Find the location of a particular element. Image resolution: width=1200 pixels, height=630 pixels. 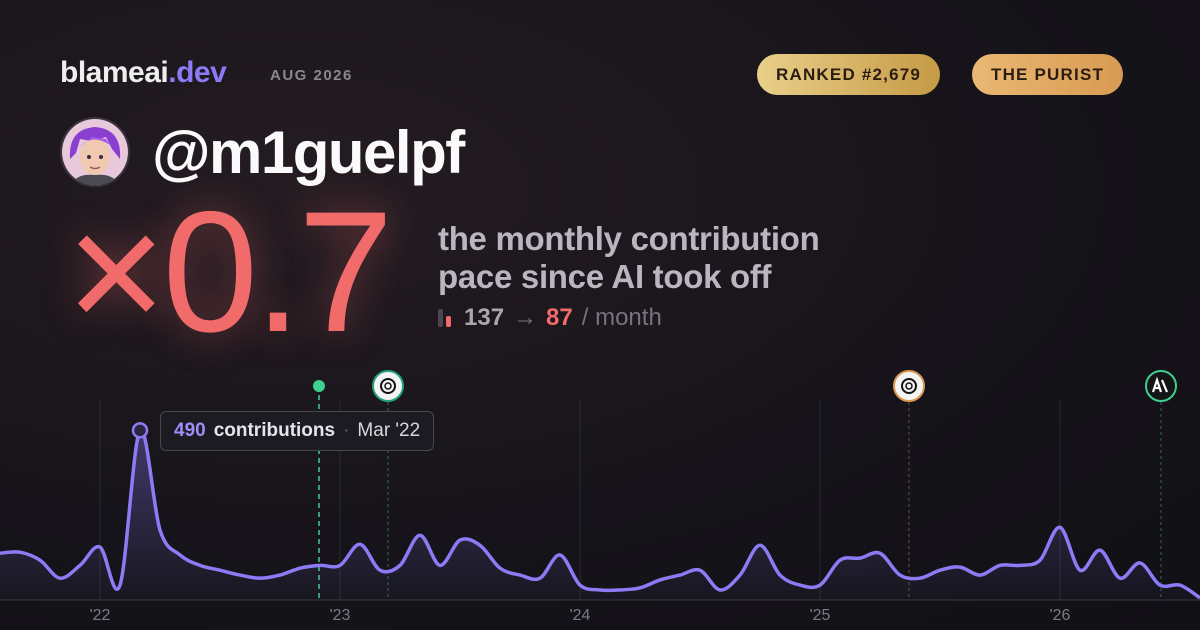

x-tick-label: '23 is located at coordinates (340, 615).